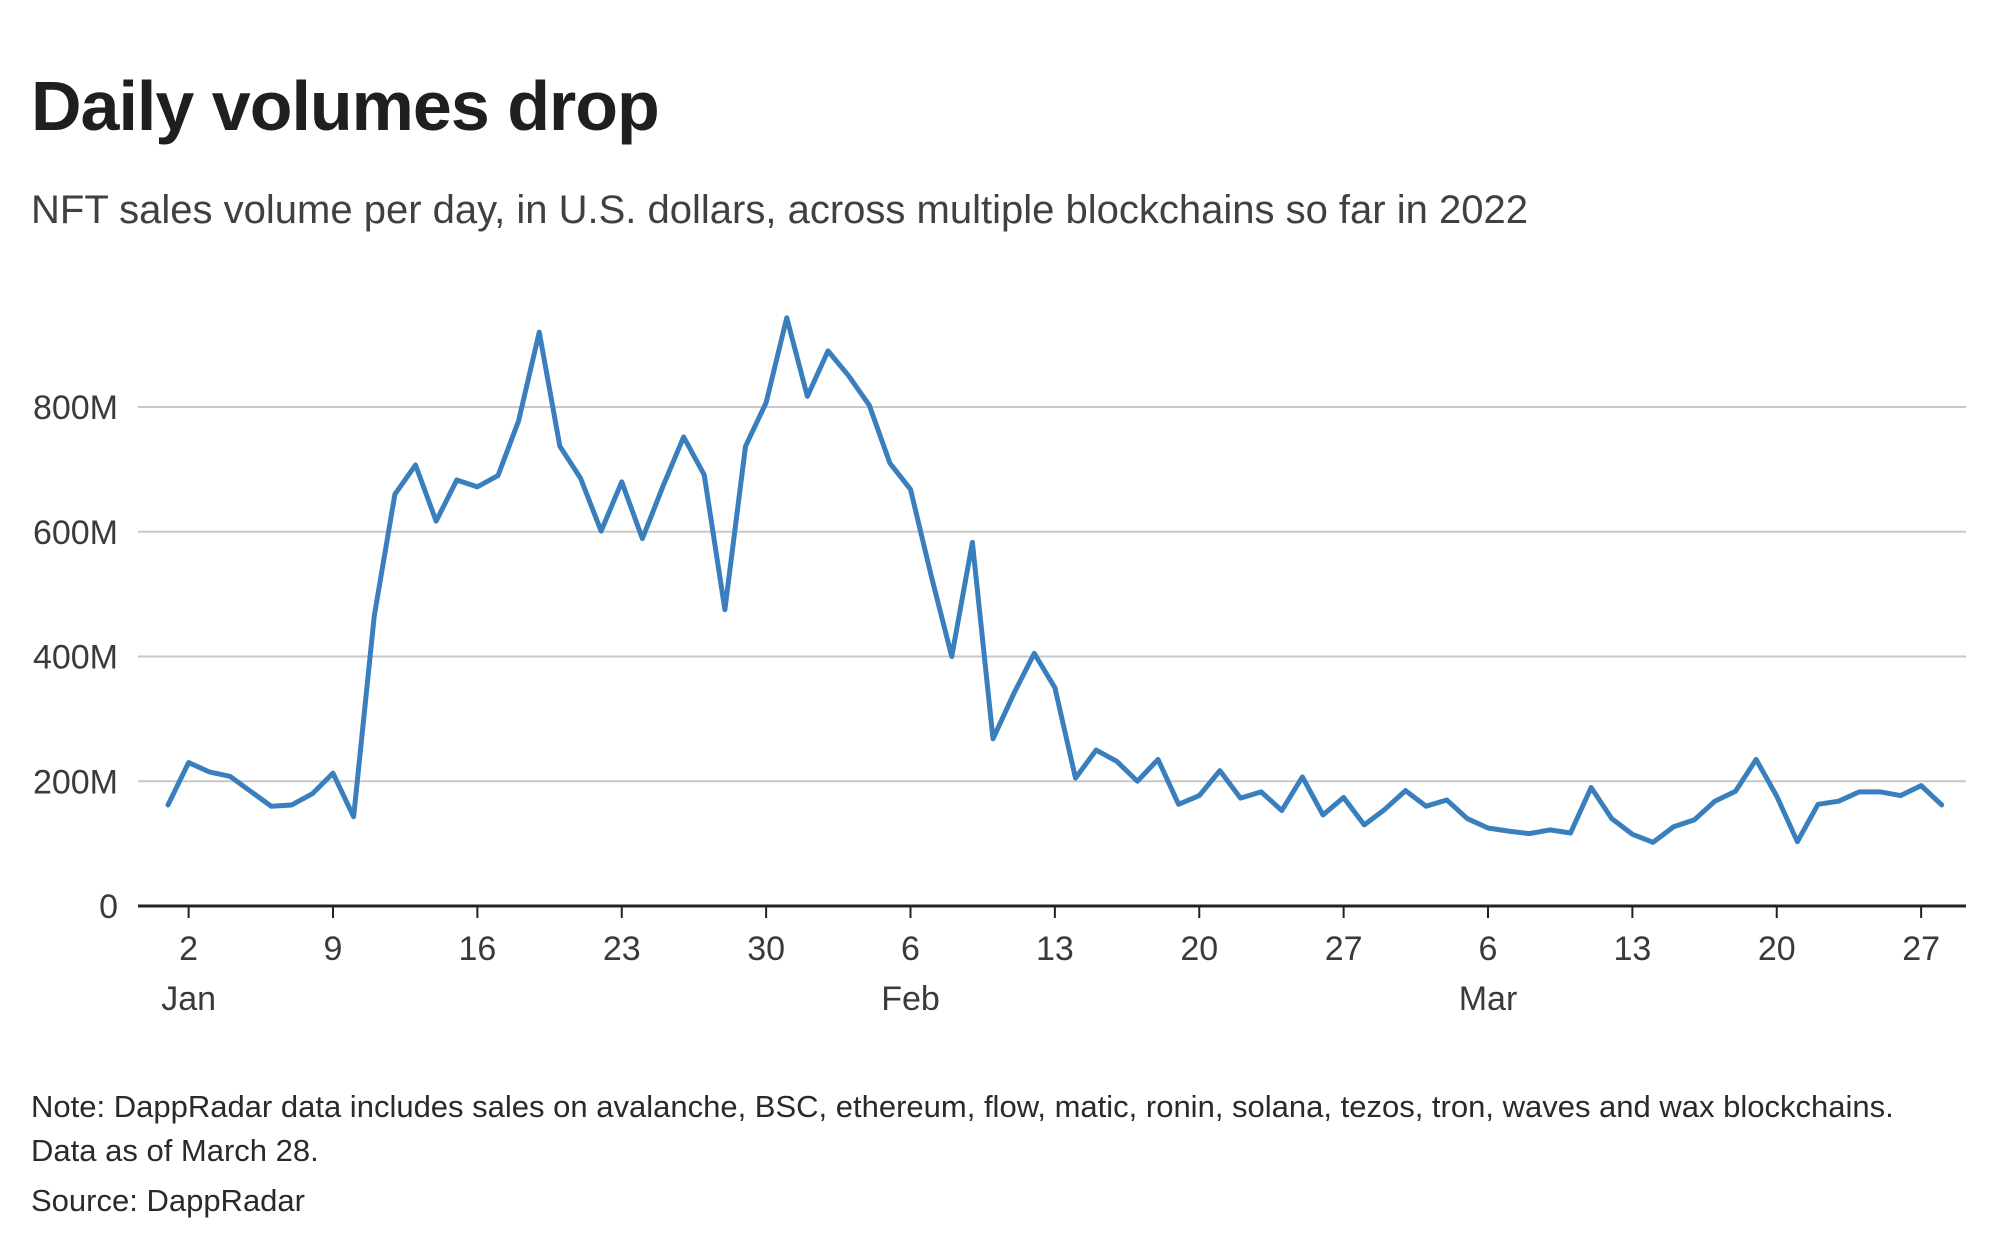 The width and height of the screenshot is (1992, 1260). Describe the element at coordinates (188, 949) in the screenshot. I see `x-tick-label-1: 2` at that location.